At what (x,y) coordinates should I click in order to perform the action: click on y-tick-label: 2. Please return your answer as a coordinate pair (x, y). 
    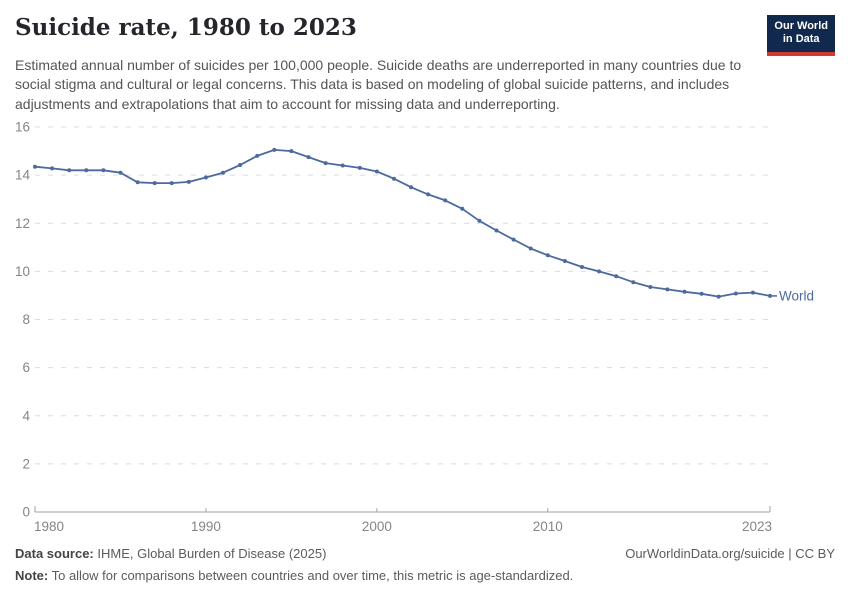
    Looking at the image, I should click on (26, 463).